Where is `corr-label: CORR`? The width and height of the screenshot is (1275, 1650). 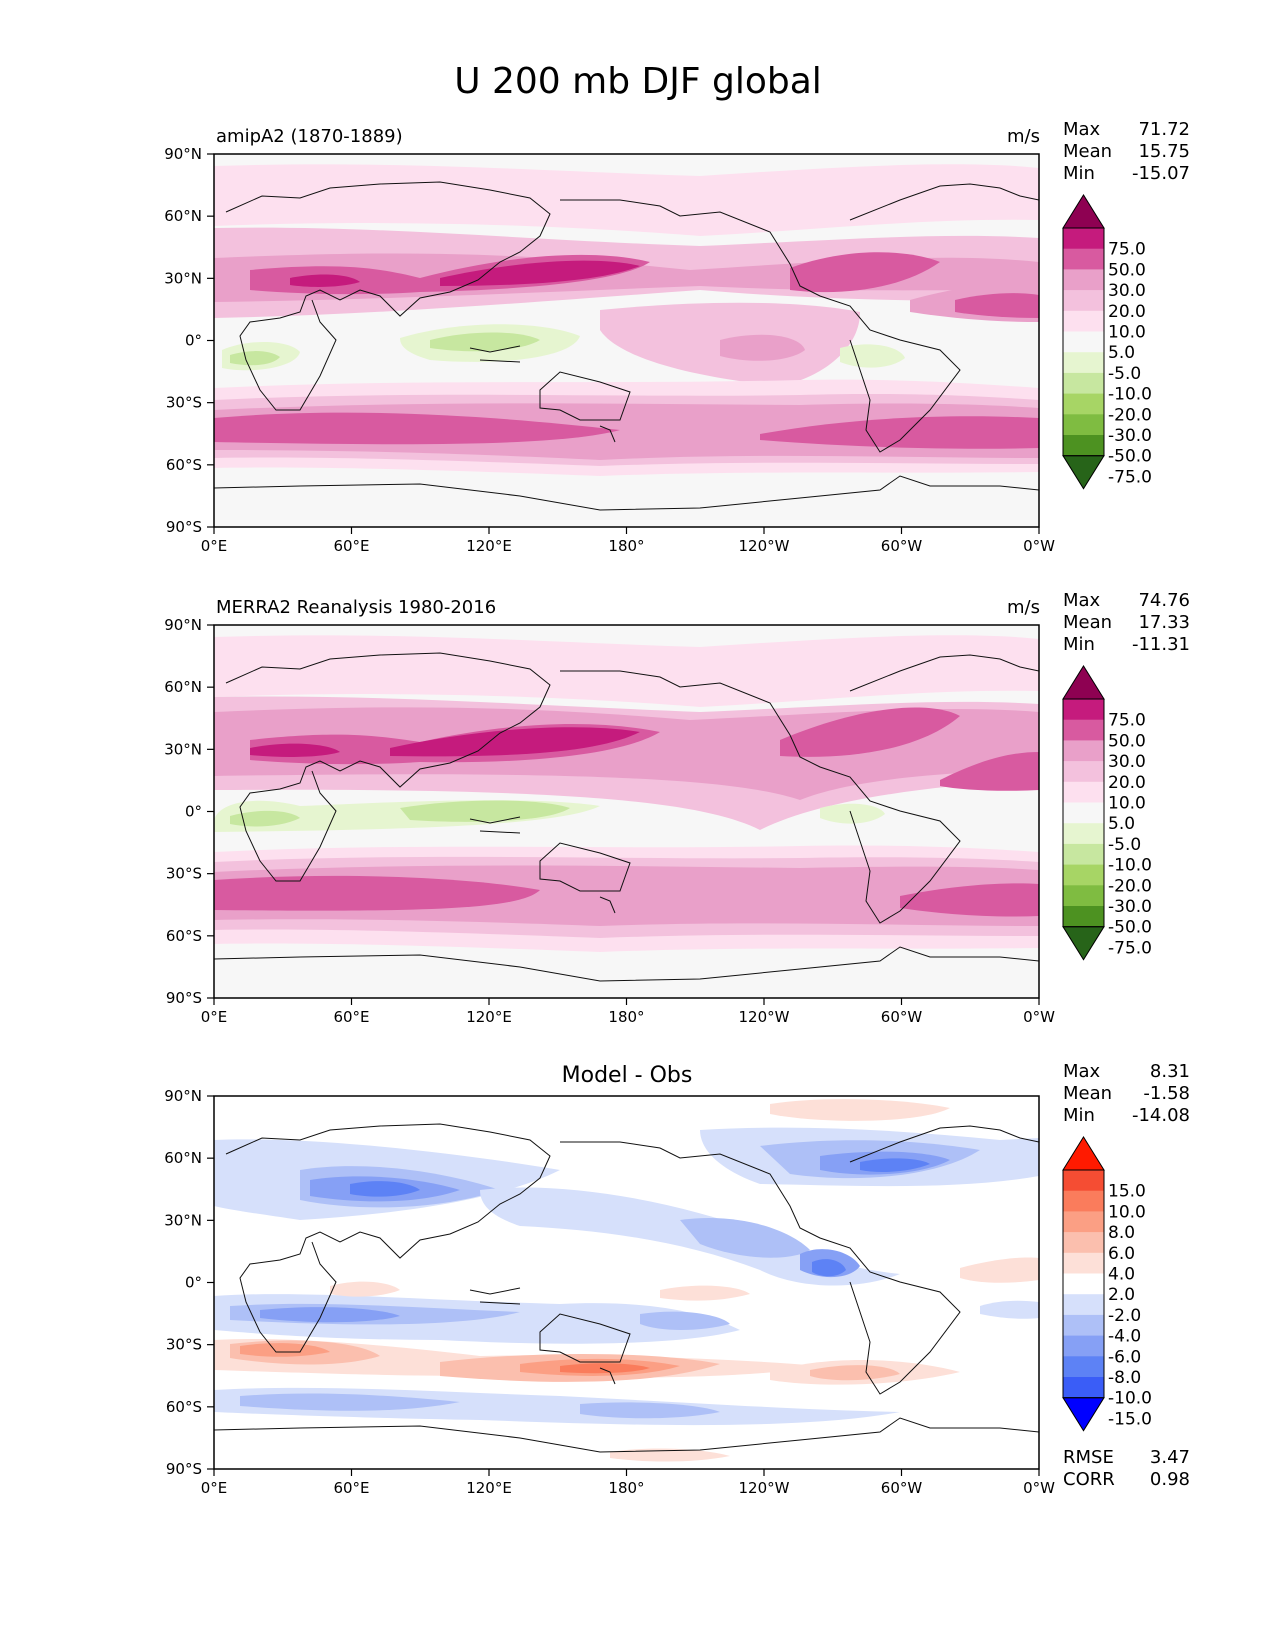
corr-label: CORR is located at coordinates (1089, 1479).